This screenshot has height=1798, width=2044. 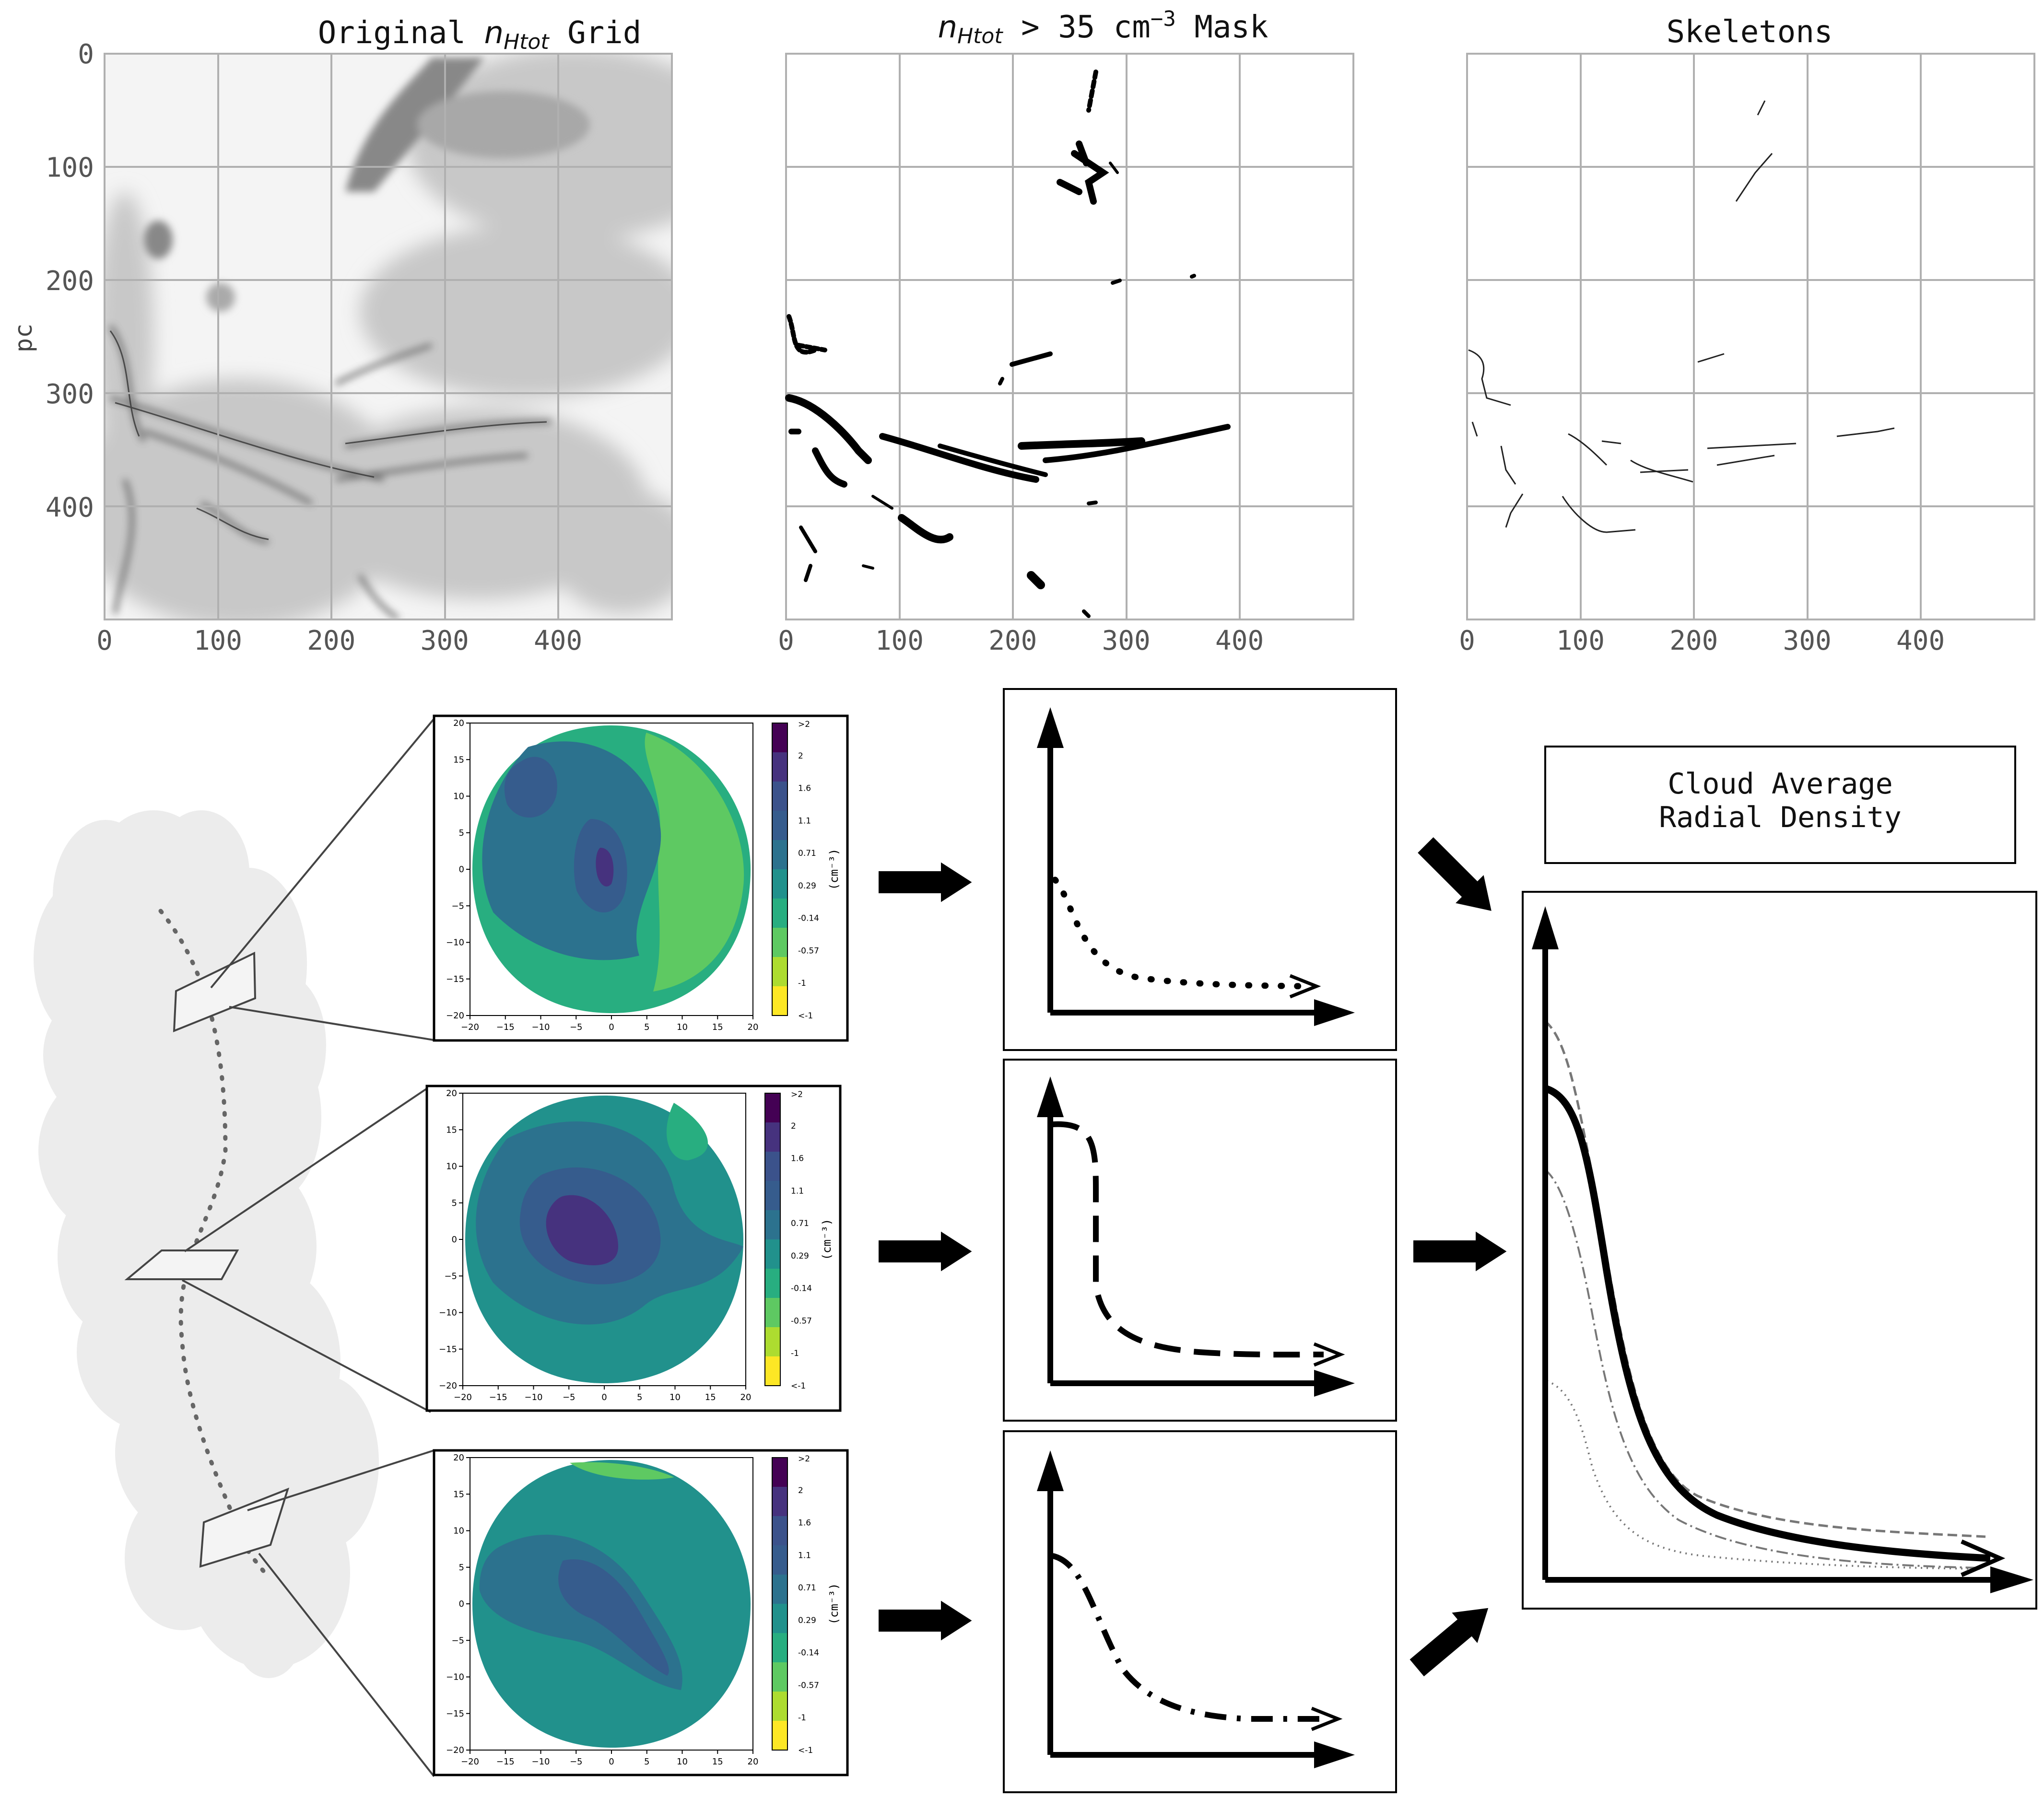 I want to click on y-axis-label: pc, so click(x=23, y=338).